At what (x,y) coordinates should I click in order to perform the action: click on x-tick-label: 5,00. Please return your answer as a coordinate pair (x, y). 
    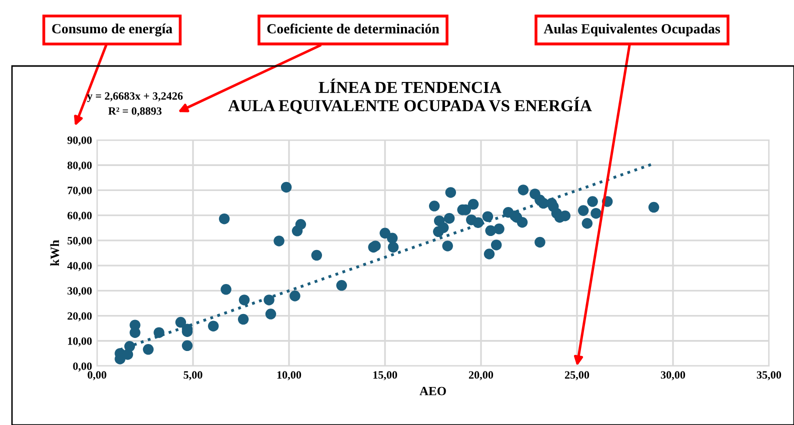
    Looking at the image, I should click on (193, 375).